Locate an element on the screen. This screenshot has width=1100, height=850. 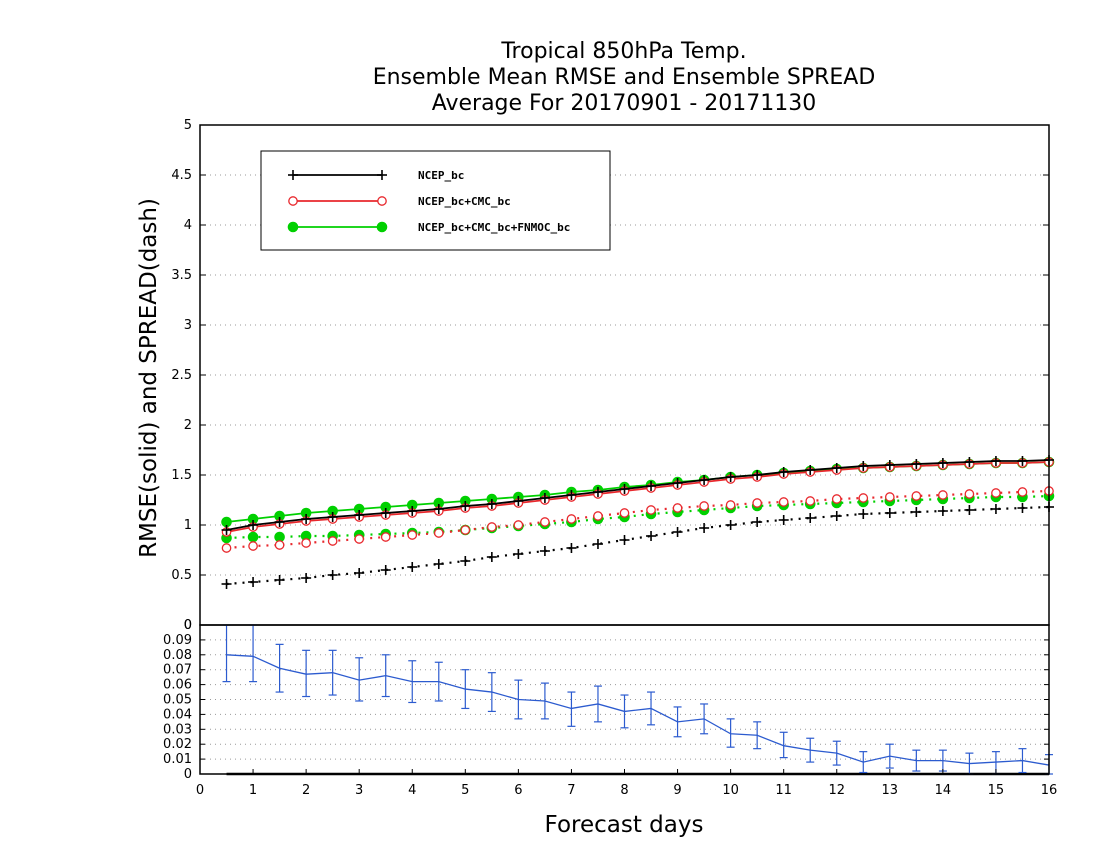
y-tick-label: 3.5 is located at coordinates (181, 275).